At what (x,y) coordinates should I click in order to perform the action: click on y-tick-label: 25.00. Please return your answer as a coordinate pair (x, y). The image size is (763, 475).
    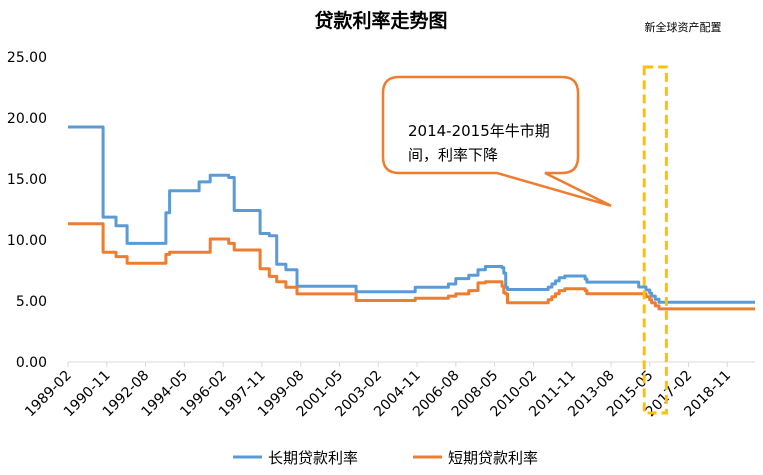
    Looking at the image, I should click on (27, 58).